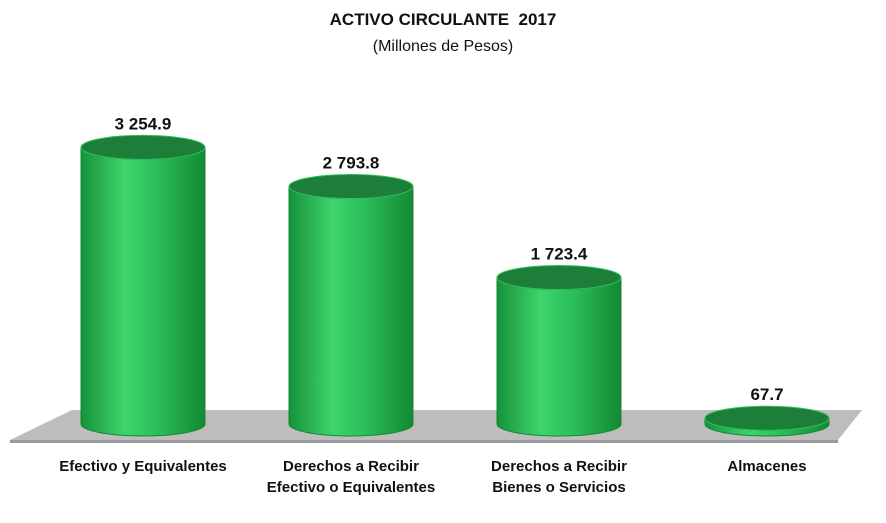 The height and width of the screenshot is (523, 886). What do you see at coordinates (443, 46) in the screenshot?
I see `chart-subtitle: (Millones de Pesos)` at bounding box center [443, 46].